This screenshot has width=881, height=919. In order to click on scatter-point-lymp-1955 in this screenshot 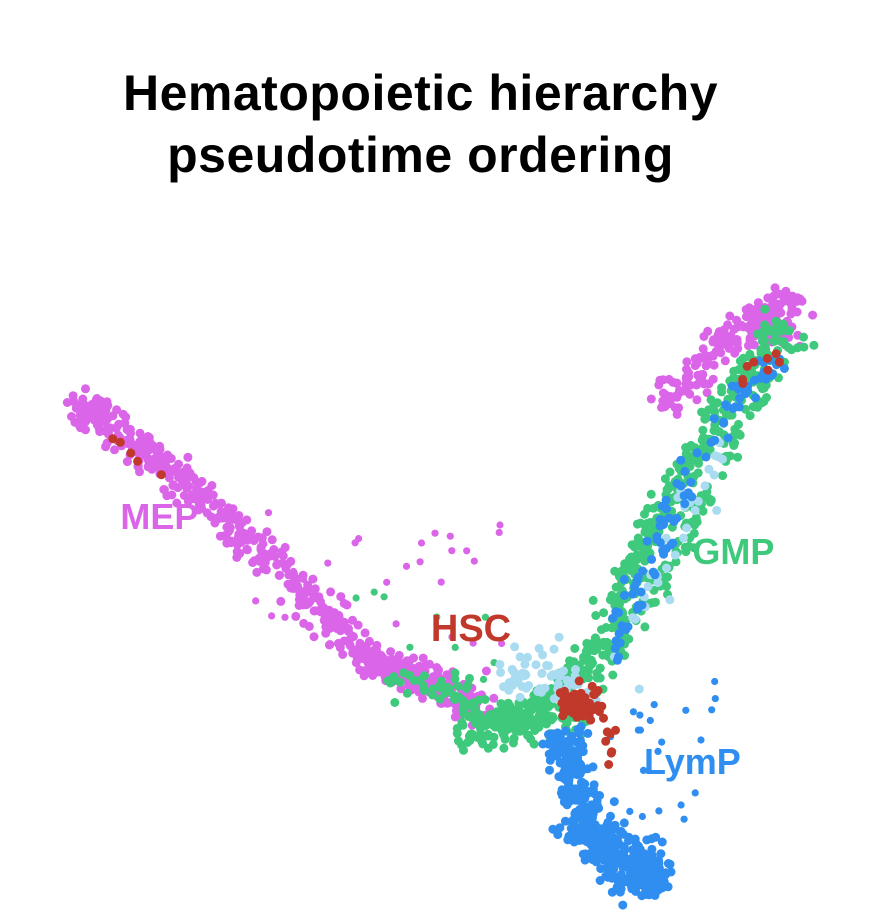, I will do `click(623, 905)`.